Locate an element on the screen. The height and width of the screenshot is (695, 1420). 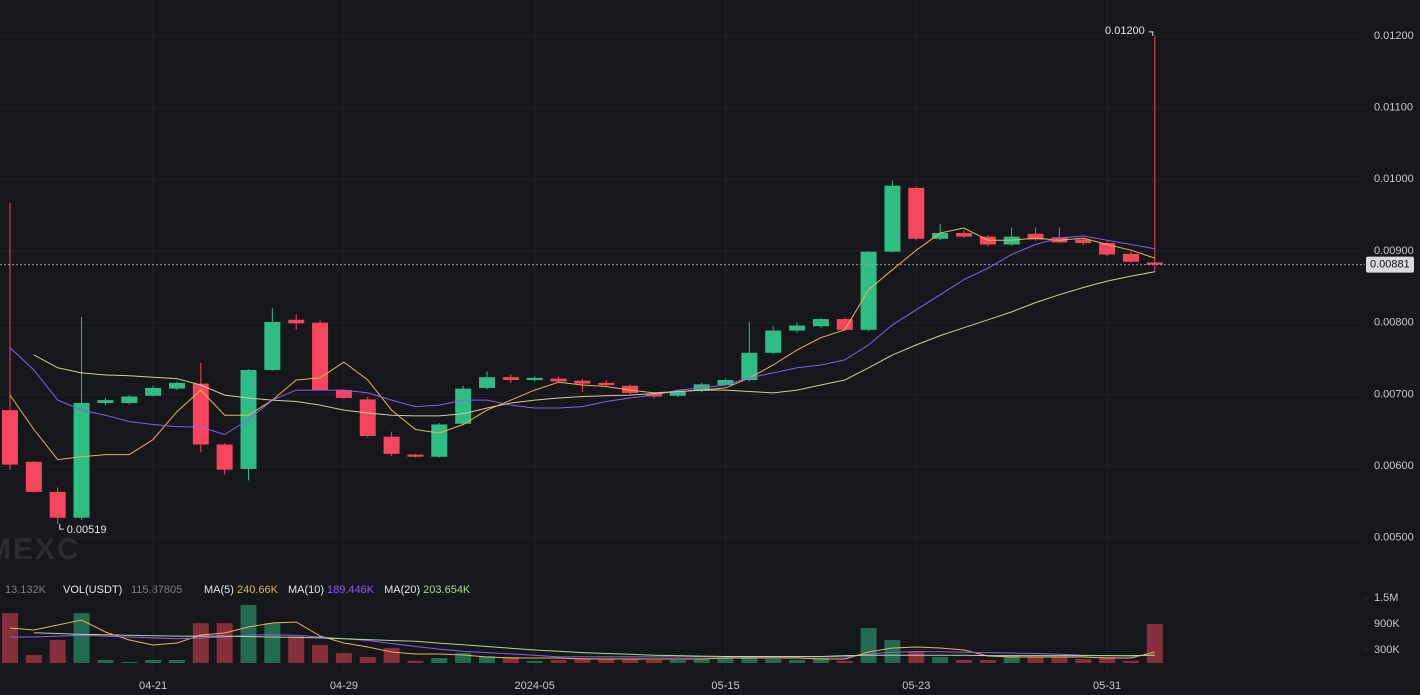
legend-ma-name: MA(5) is located at coordinates (219, 590).